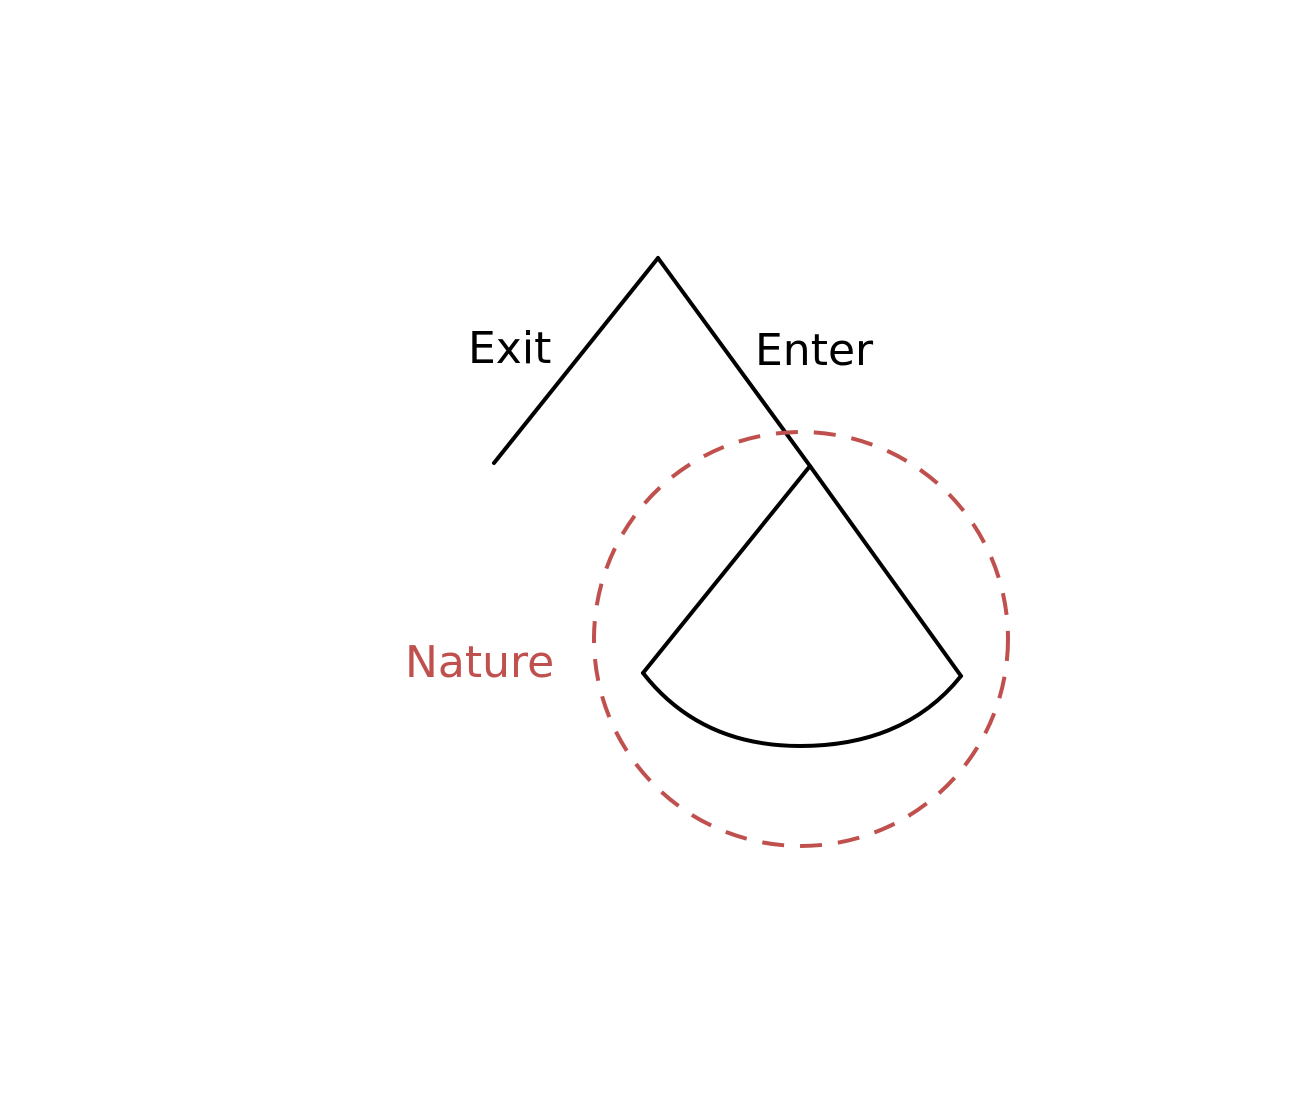 This screenshot has height=1102, width=1312. Describe the element at coordinates (576, 360) in the screenshot. I see `exit-branch-line` at that location.